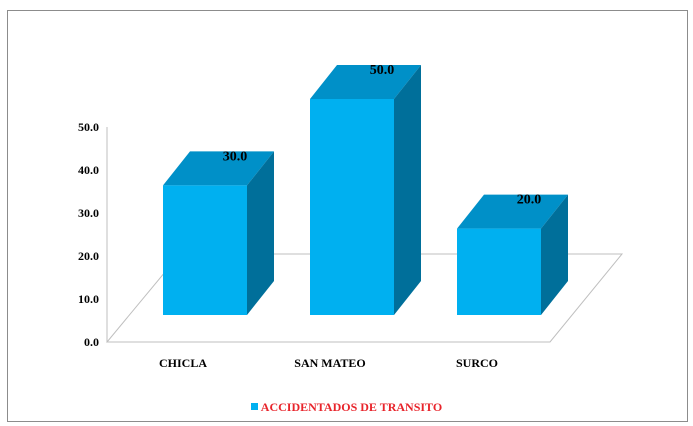  Describe the element at coordinates (183, 363) in the screenshot. I see `x-category-label: CHICLA` at that location.